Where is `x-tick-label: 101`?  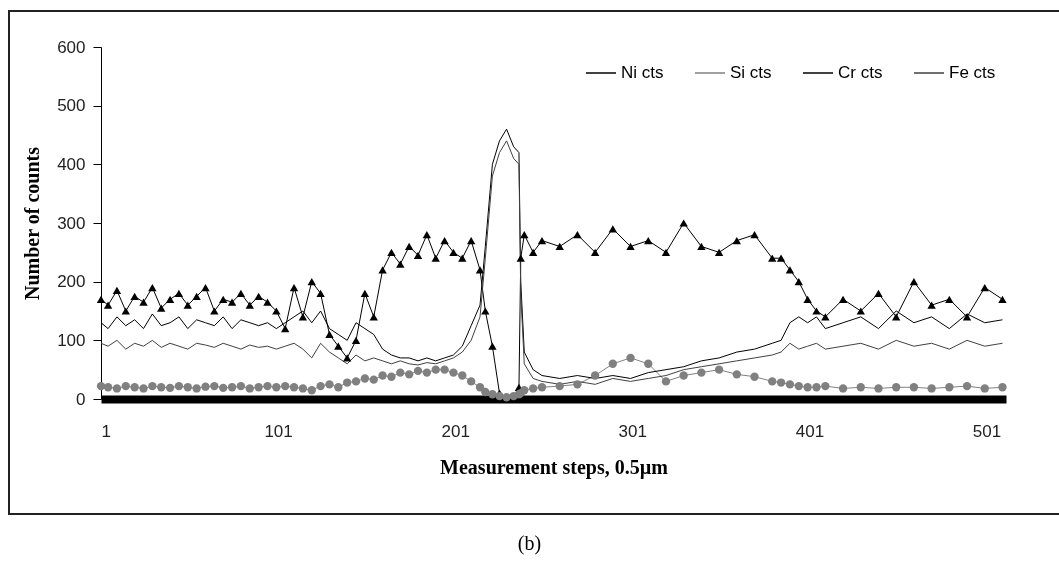
x-tick-label: 101 is located at coordinates (278, 431).